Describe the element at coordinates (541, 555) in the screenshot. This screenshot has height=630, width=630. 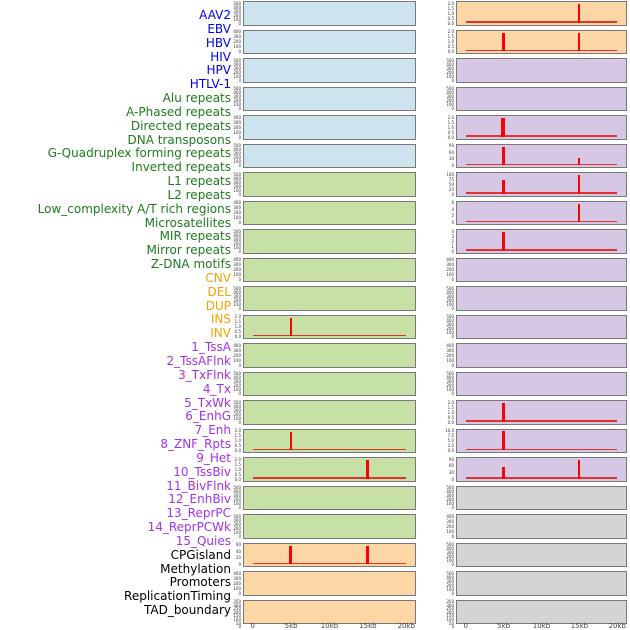
I see `track-panel-promoters` at that location.